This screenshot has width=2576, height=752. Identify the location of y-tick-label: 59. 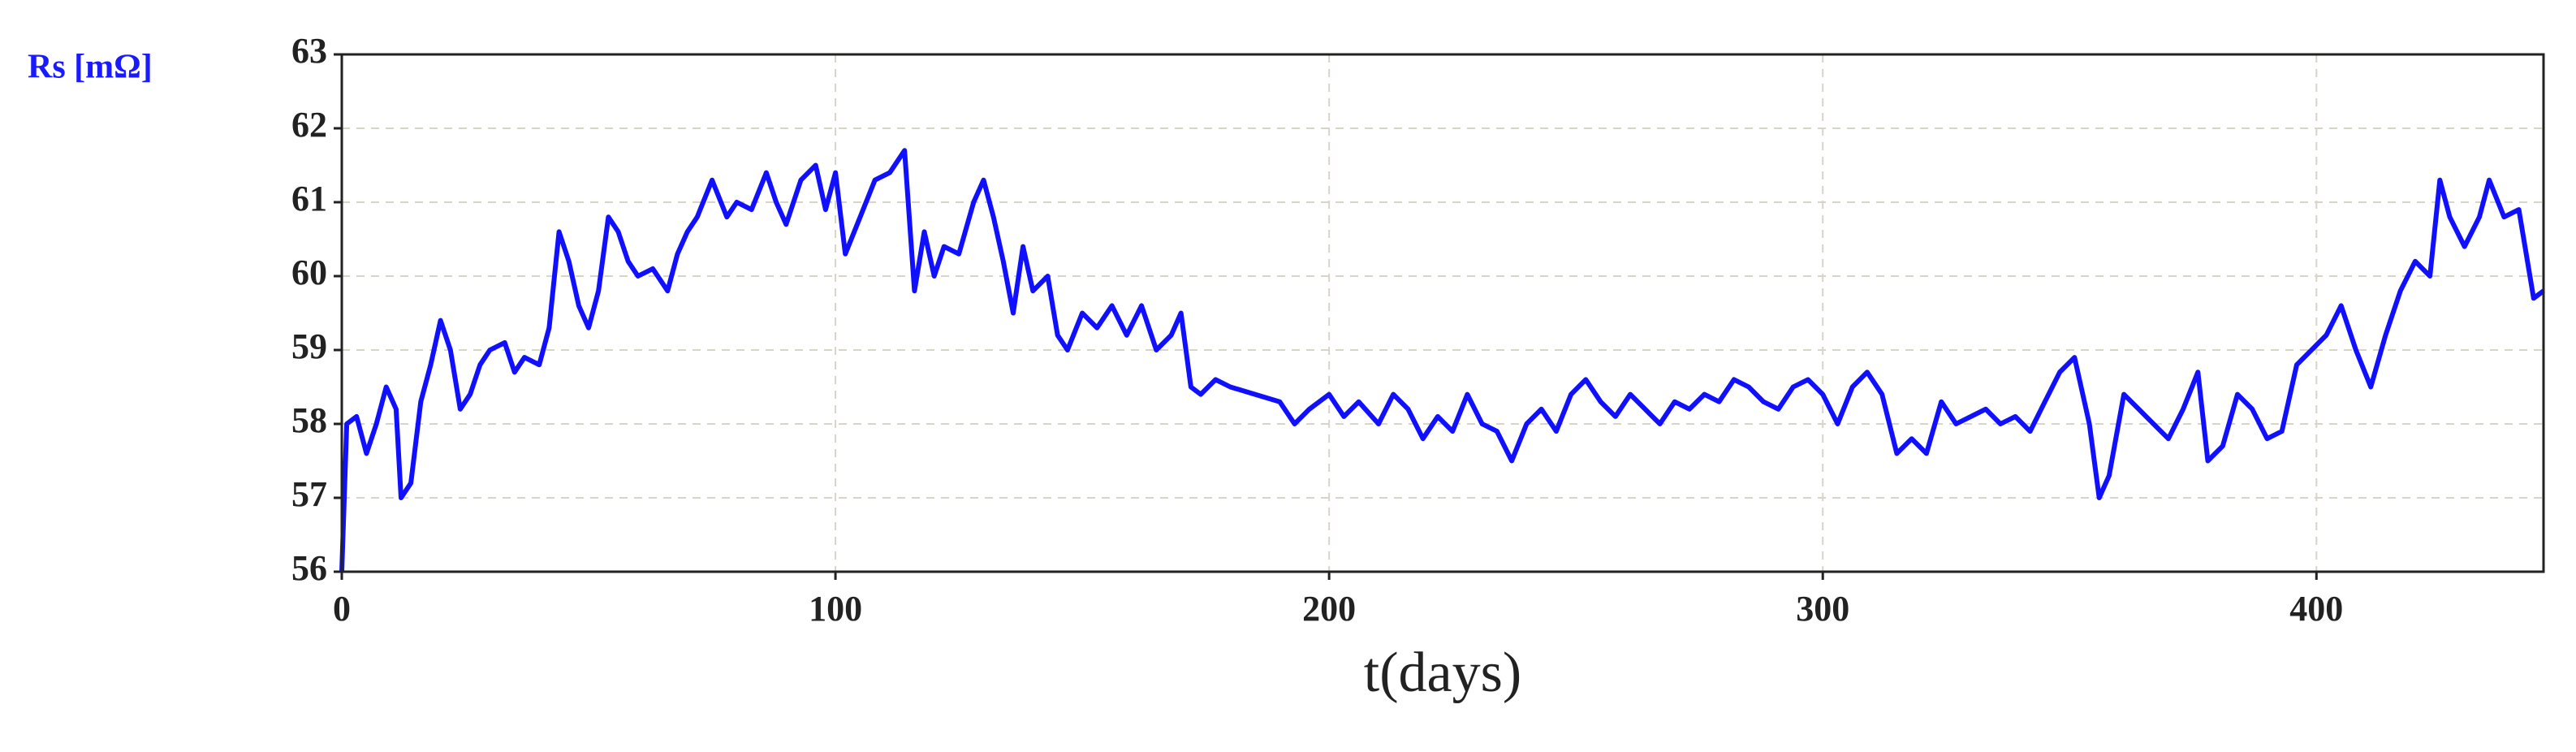
(309, 346).